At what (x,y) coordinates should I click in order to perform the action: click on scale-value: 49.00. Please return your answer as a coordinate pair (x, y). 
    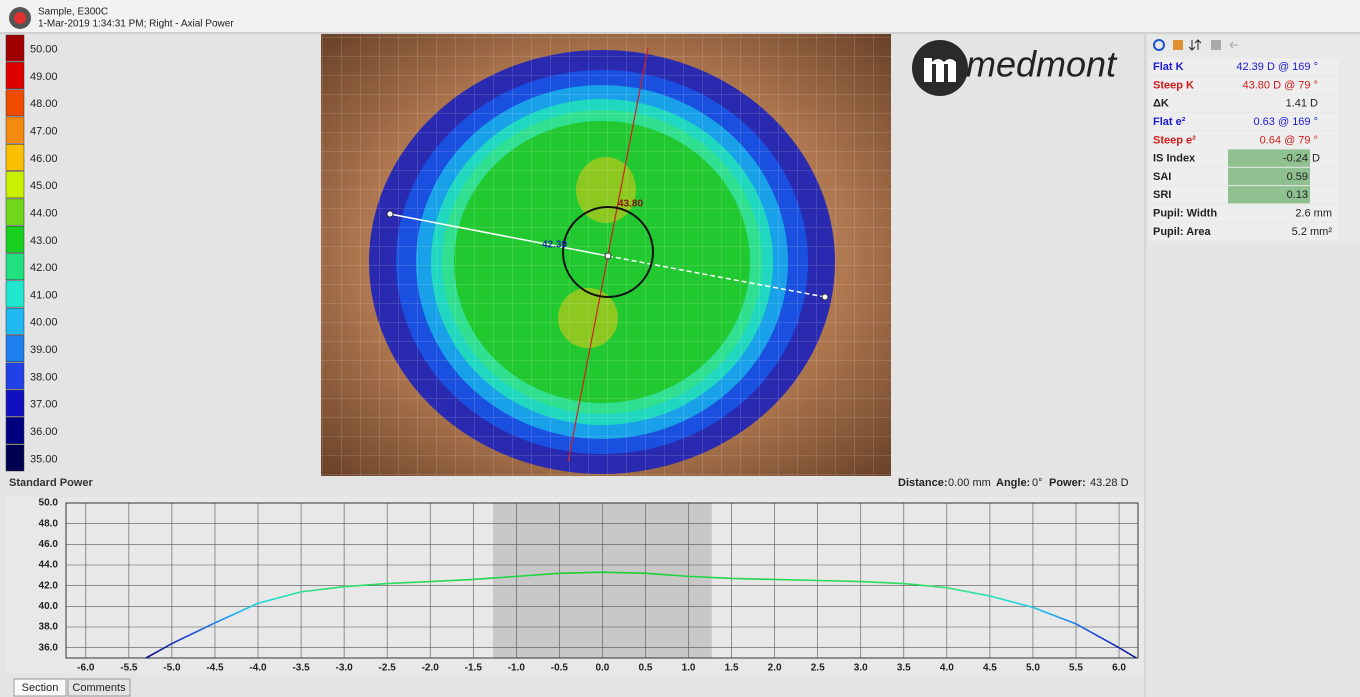
    Looking at the image, I should click on (44, 77).